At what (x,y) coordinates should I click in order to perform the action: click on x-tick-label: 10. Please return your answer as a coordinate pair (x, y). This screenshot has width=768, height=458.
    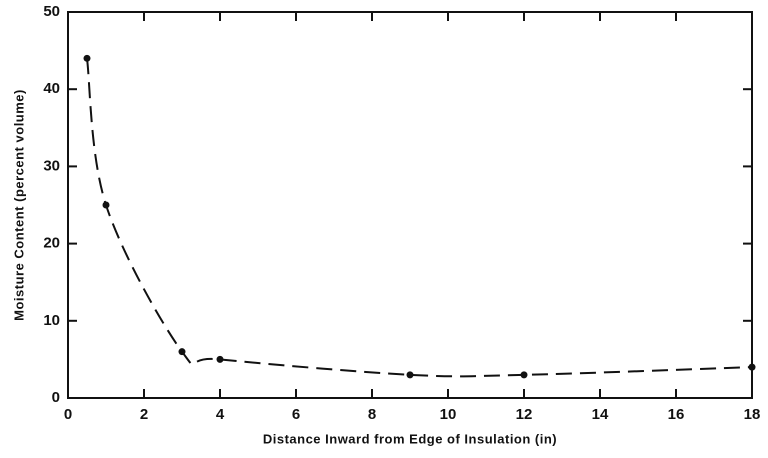
    Looking at the image, I should click on (448, 414).